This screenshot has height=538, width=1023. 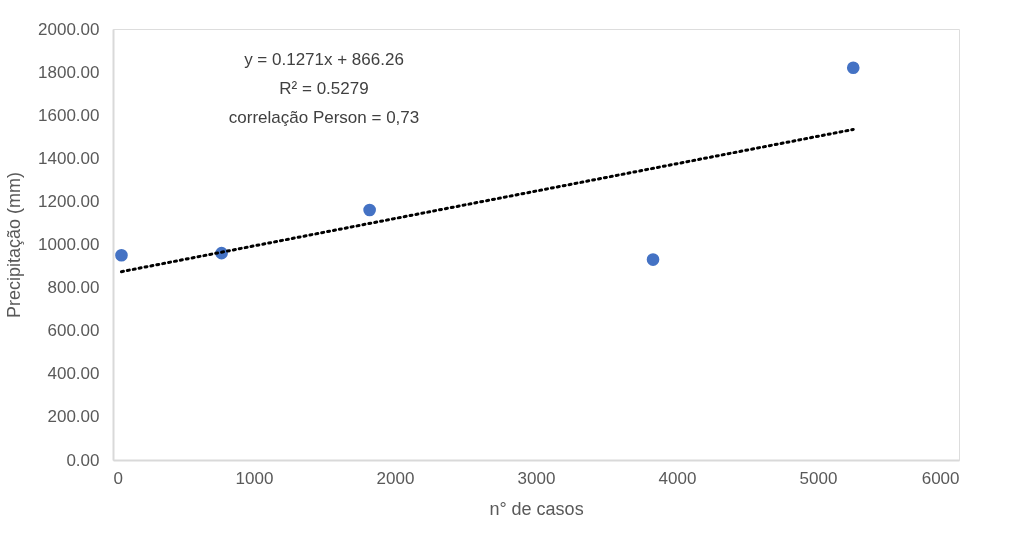 What do you see at coordinates (69, 29) in the screenshot?
I see `y-tick-label: 2000.00` at bounding box center [69, 29].